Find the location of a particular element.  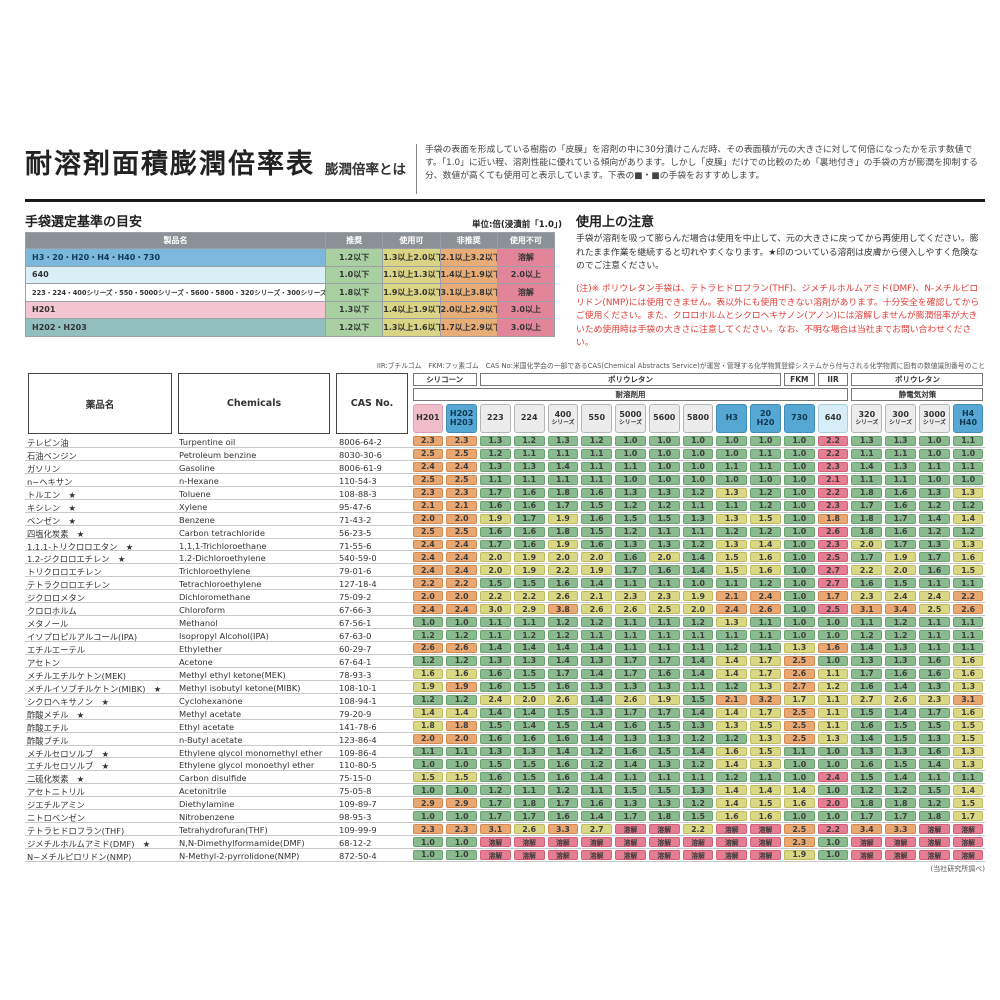

criteria-value: 1.3以下 is located at coordinates (354, 309).